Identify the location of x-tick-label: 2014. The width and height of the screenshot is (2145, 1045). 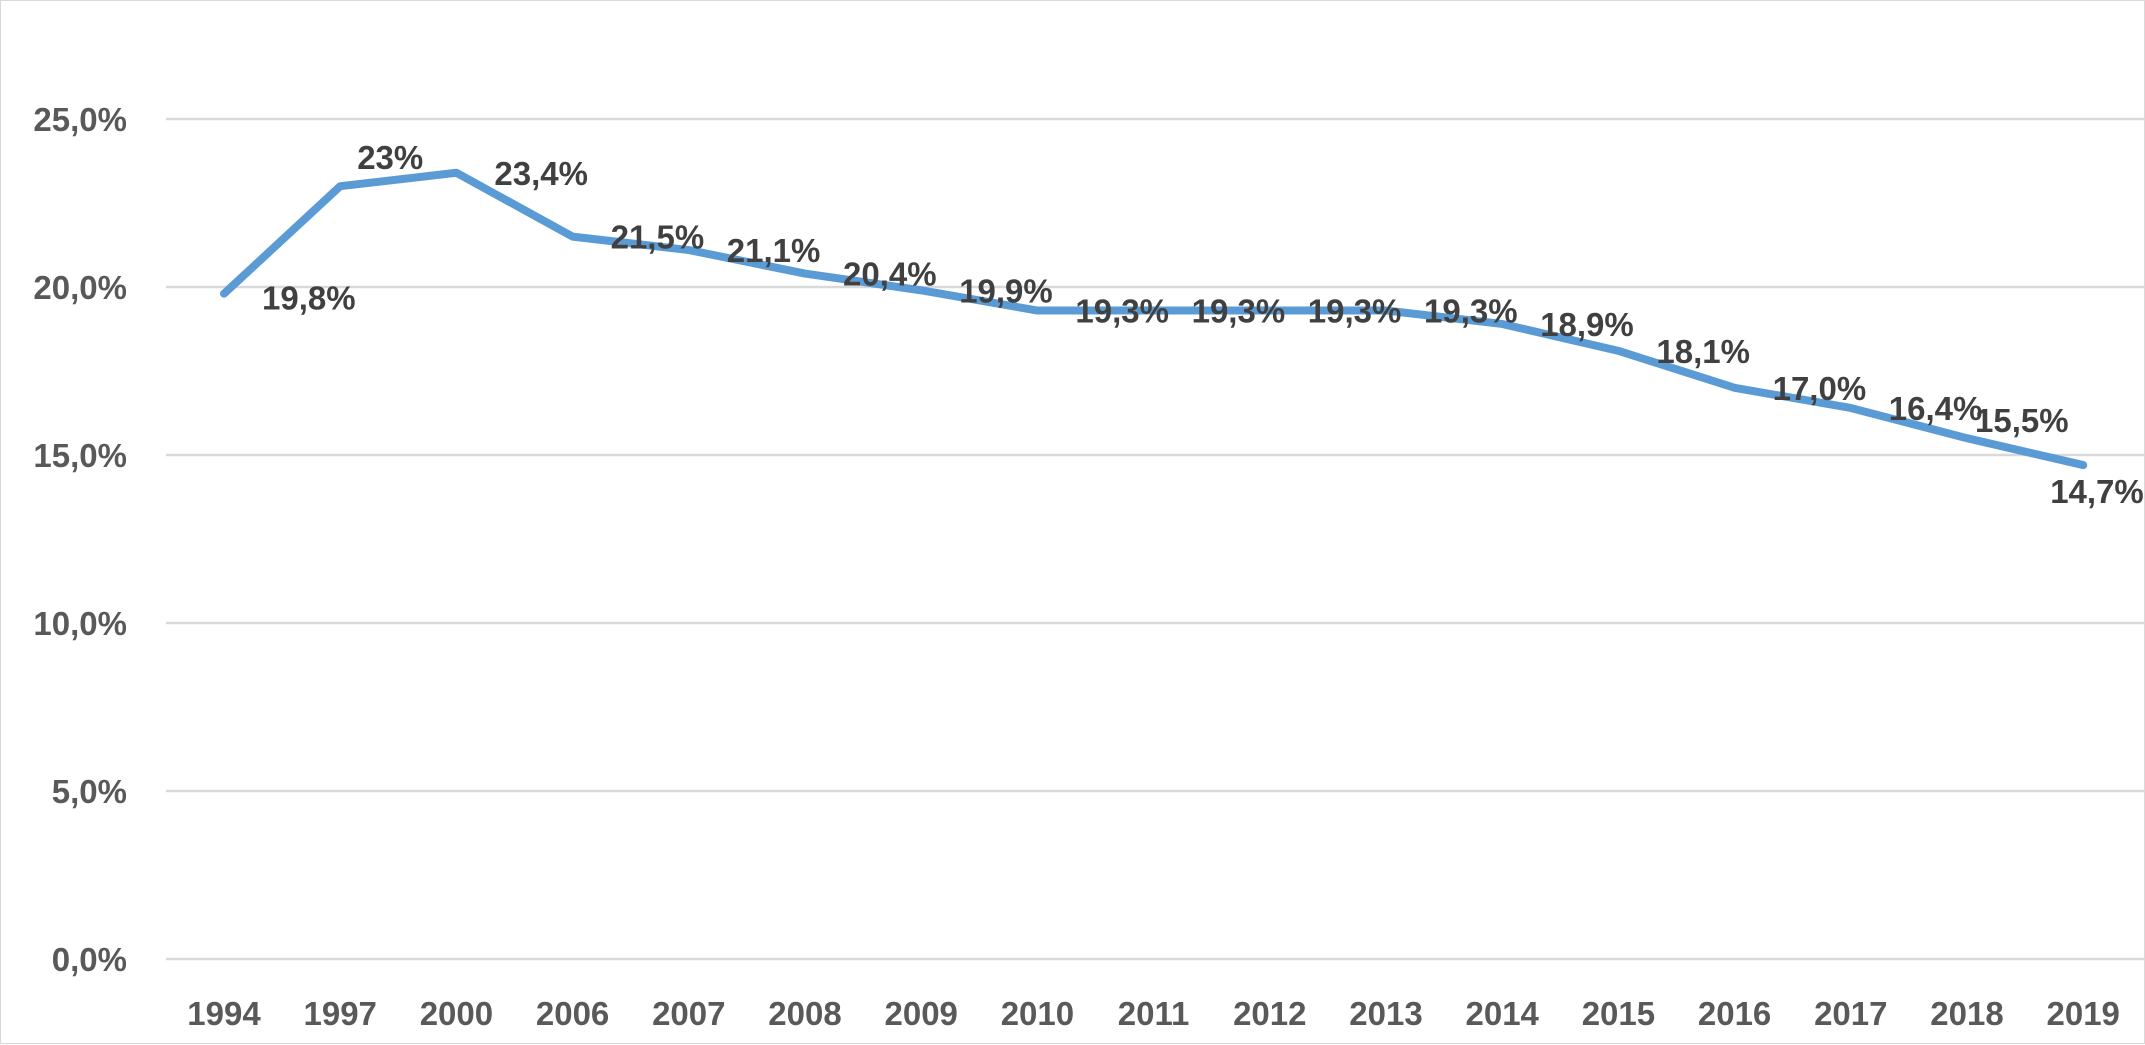
(1502, 1013).